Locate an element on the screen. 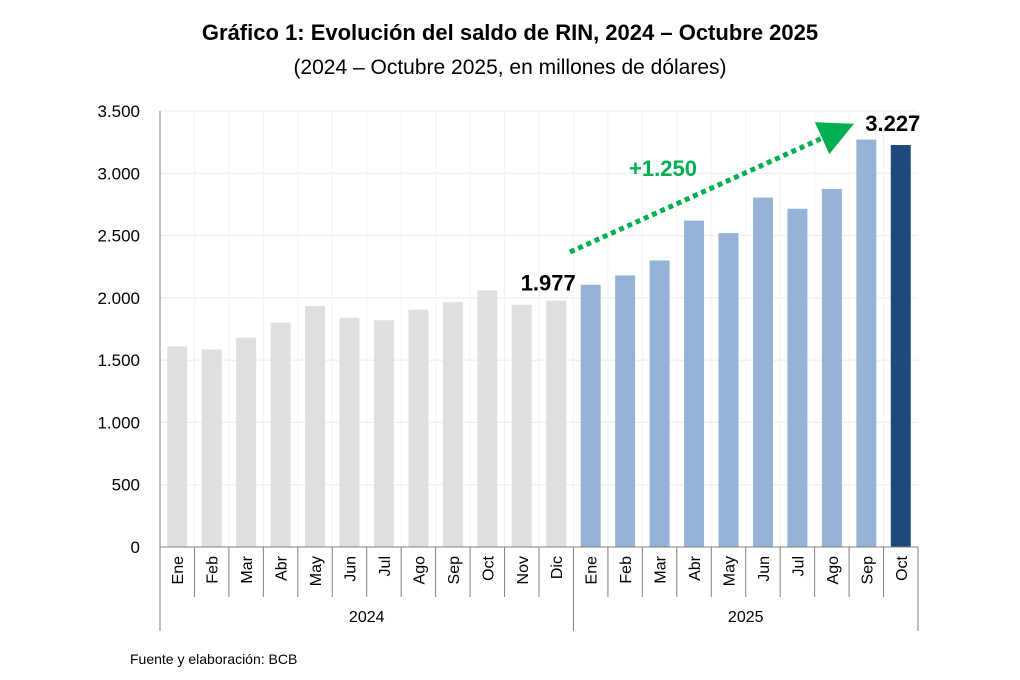  group-label: 2025 is located at coordinates (746, 617).